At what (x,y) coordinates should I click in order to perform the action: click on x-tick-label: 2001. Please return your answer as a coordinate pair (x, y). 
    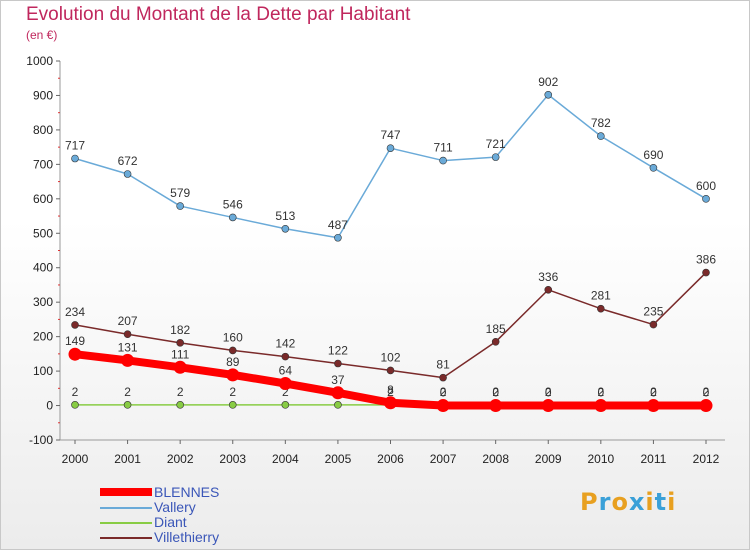
    Looking at the image, I should click on (127, 459).